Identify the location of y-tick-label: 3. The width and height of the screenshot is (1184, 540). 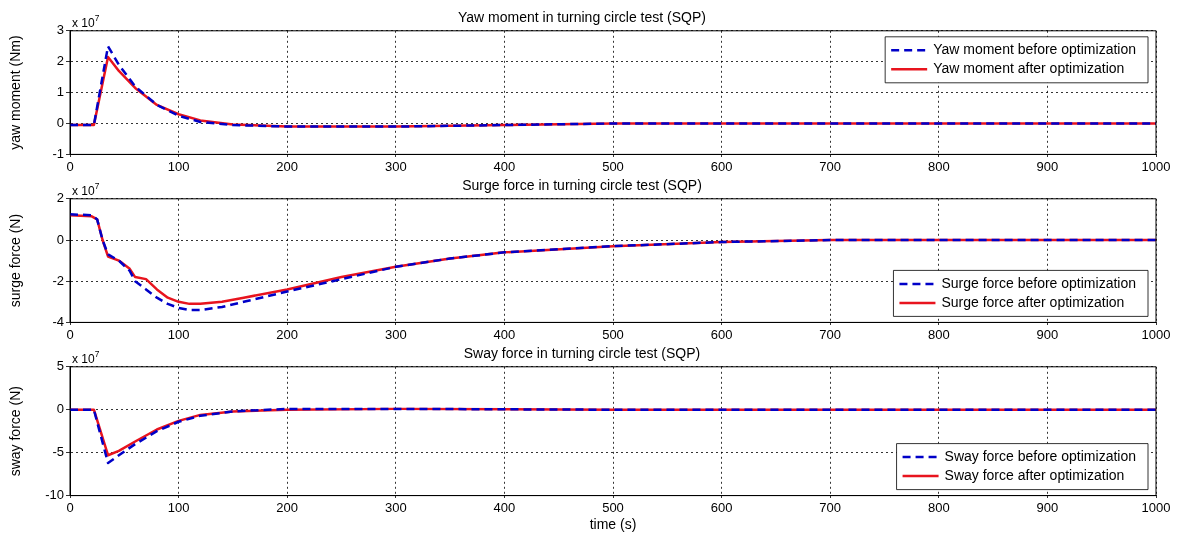
(60, 30).